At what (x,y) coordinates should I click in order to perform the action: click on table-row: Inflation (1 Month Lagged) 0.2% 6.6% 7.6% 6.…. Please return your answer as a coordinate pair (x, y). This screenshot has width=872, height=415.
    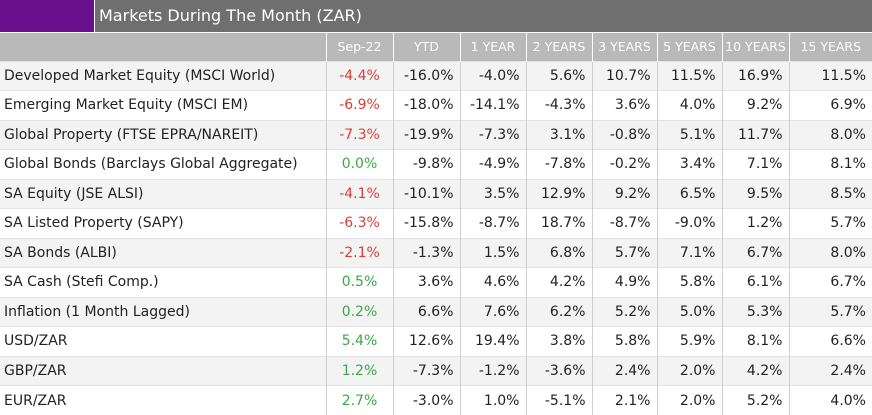
    Looking at the image, I should click on (436, 311).